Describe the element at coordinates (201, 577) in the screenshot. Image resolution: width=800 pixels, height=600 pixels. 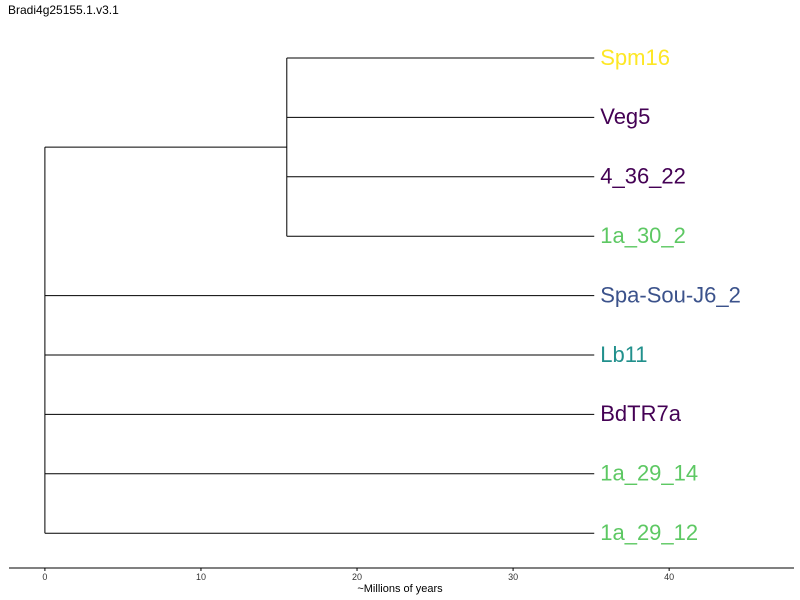
I see `x-tick-label: 10` at that location.